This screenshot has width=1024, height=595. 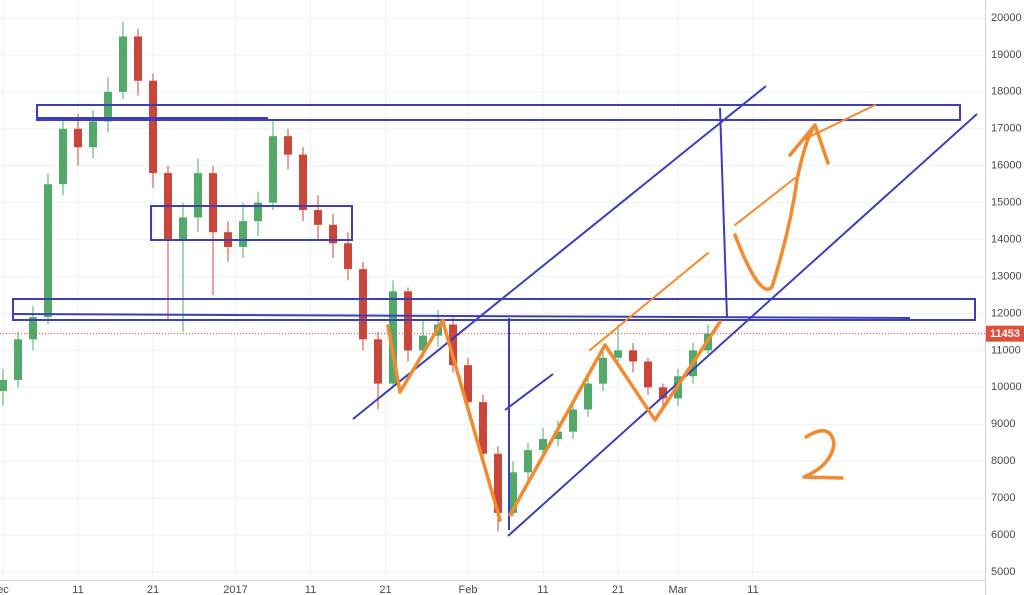 I want to click on x-tick-label: ec, so click(x=4, y=589).